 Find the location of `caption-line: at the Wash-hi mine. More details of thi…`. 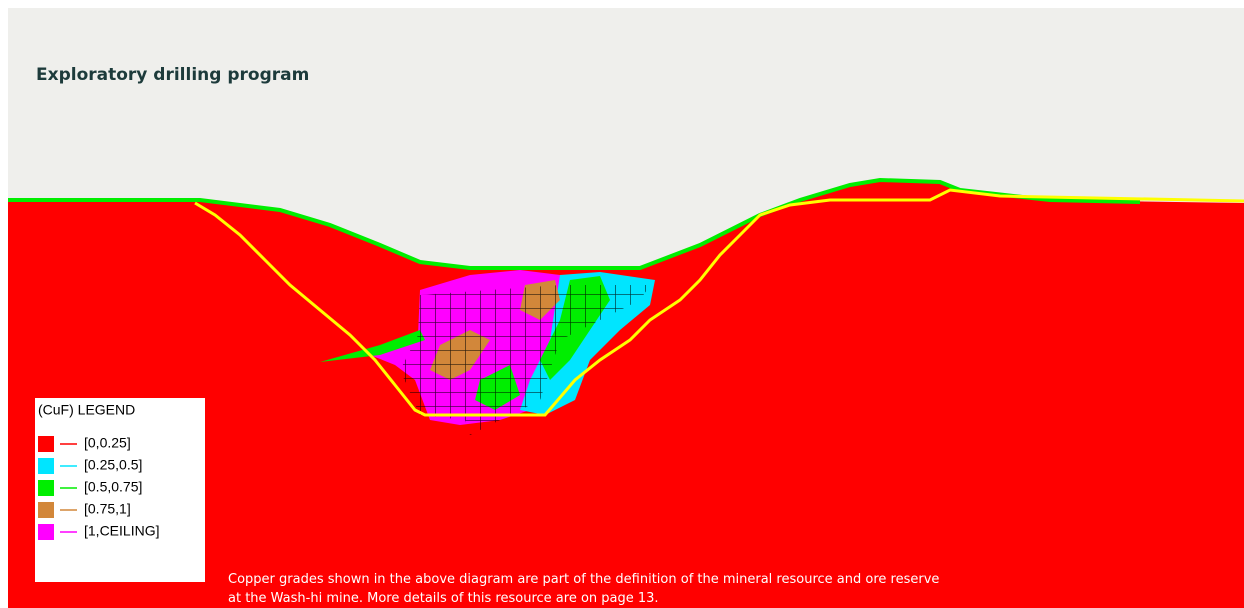

caption-line: at the Wash-hi mine. More details of thi… is located at coordinates (443, 598).